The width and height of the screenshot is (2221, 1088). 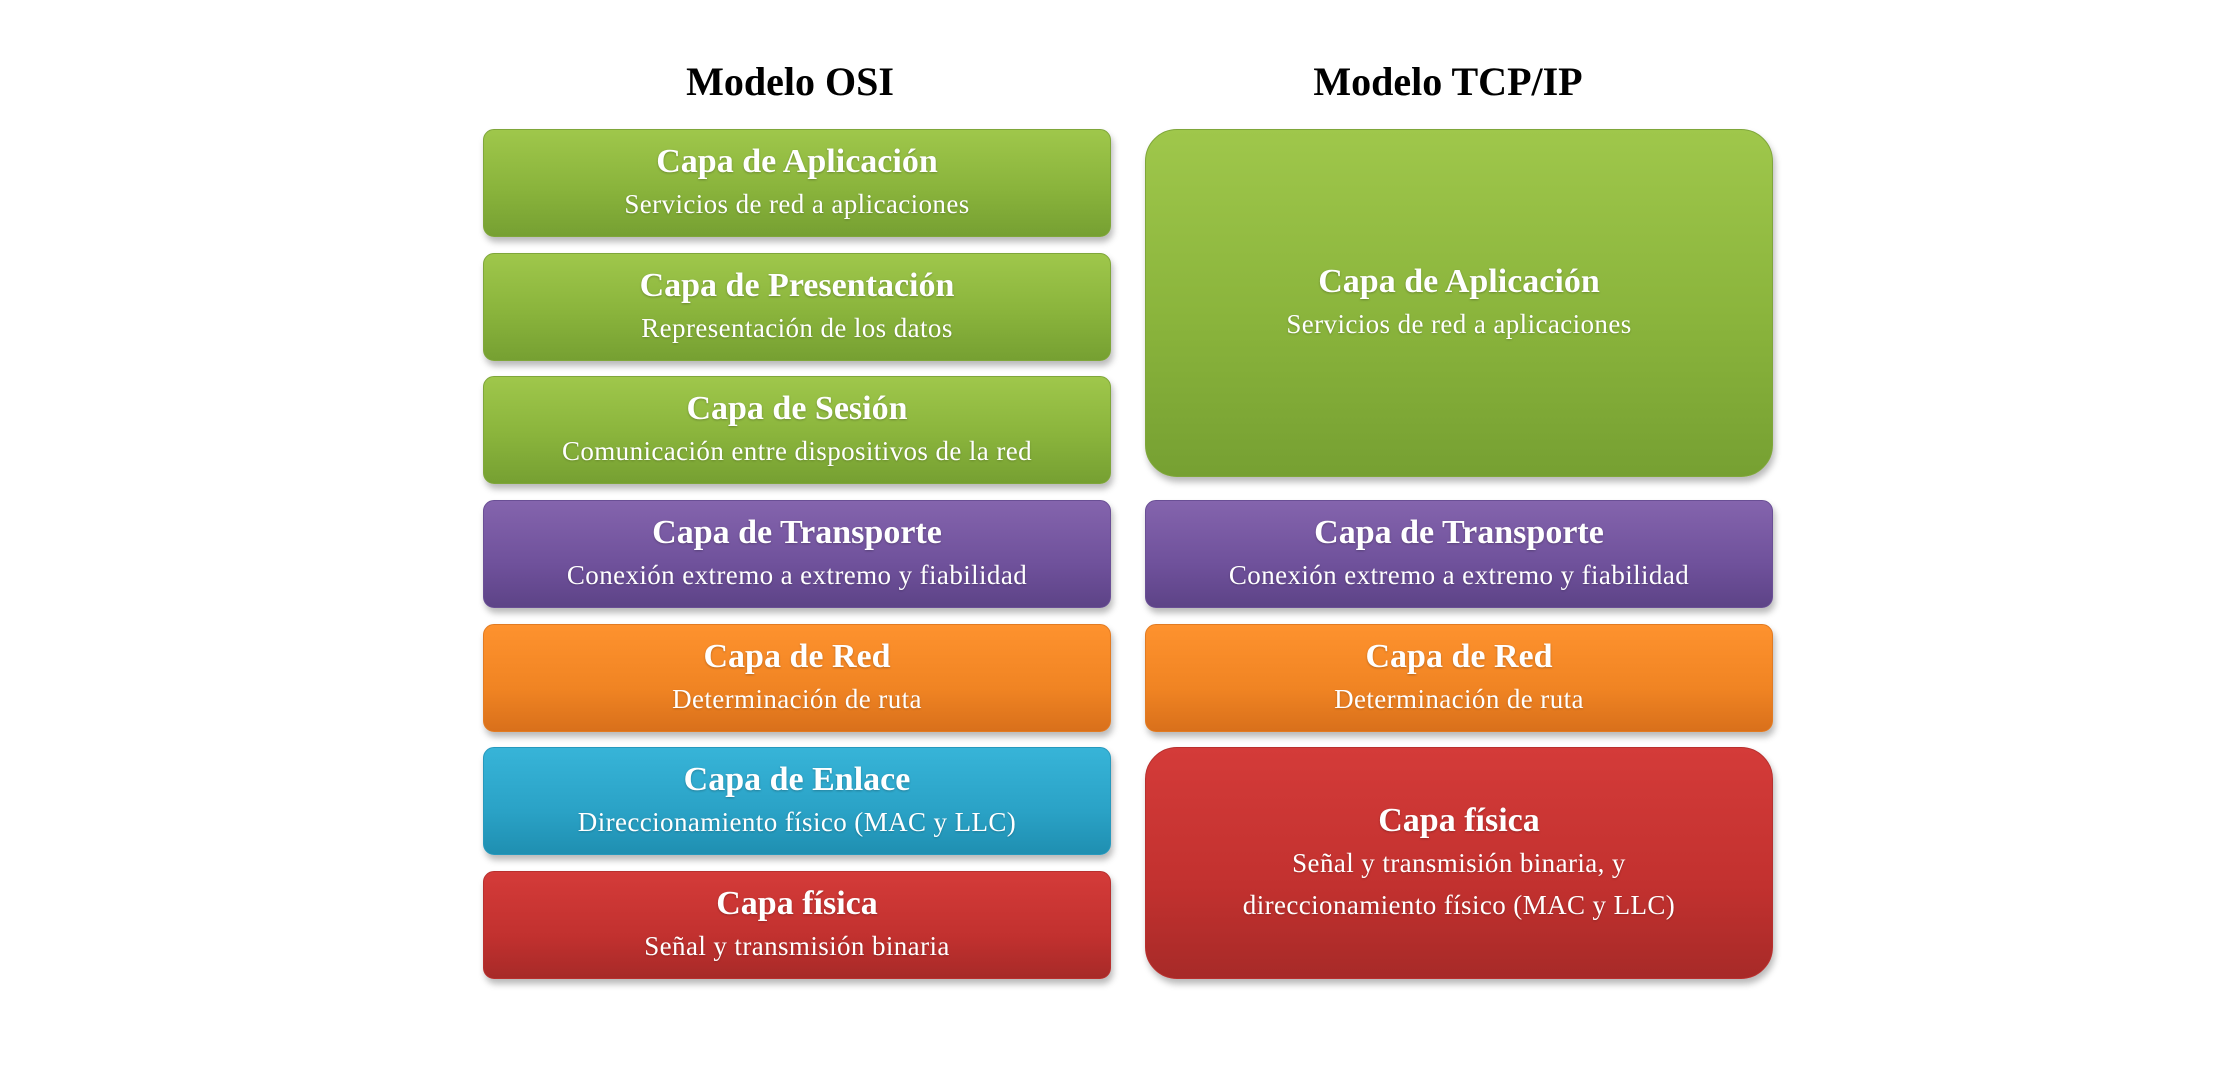 What do you see at coordinates (797, 678) in the screenshot?
I see `osi-layer-network: Capa de Red Determinación de ruta` at bounding box center [797, 678].